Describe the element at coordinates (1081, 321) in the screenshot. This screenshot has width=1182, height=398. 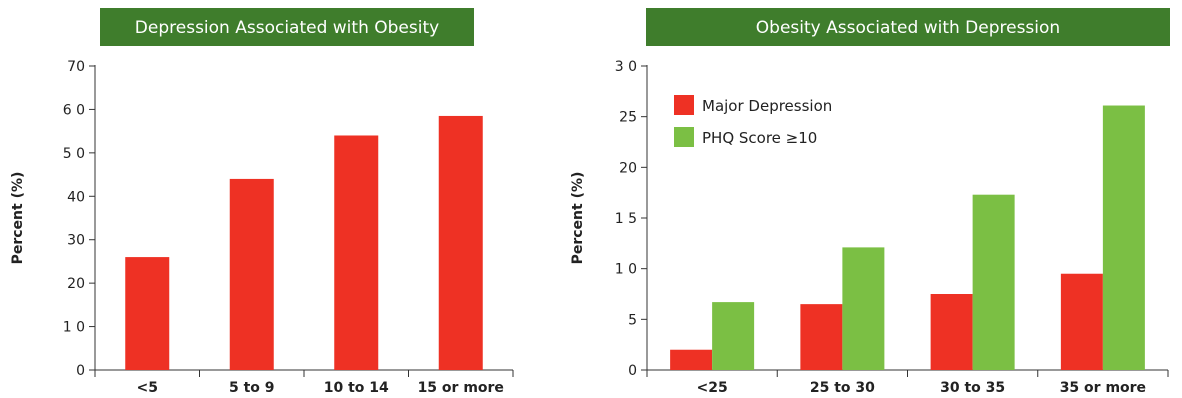
I see `bar-series0-cat3` at that location.